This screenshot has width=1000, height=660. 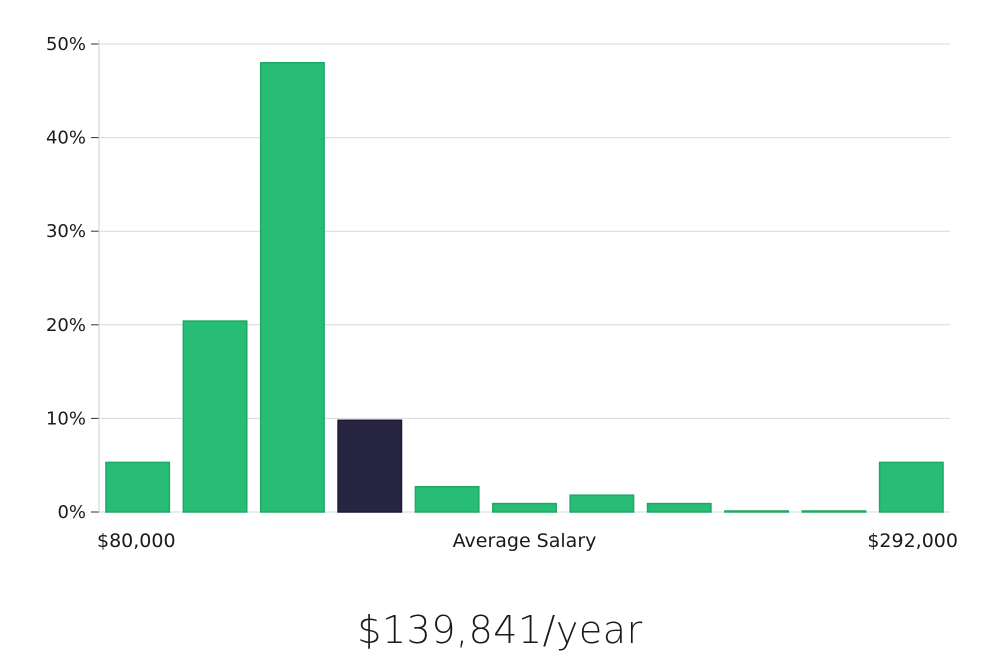 I want to click on y-tick-label: 20%, so click(x=66, y=325).